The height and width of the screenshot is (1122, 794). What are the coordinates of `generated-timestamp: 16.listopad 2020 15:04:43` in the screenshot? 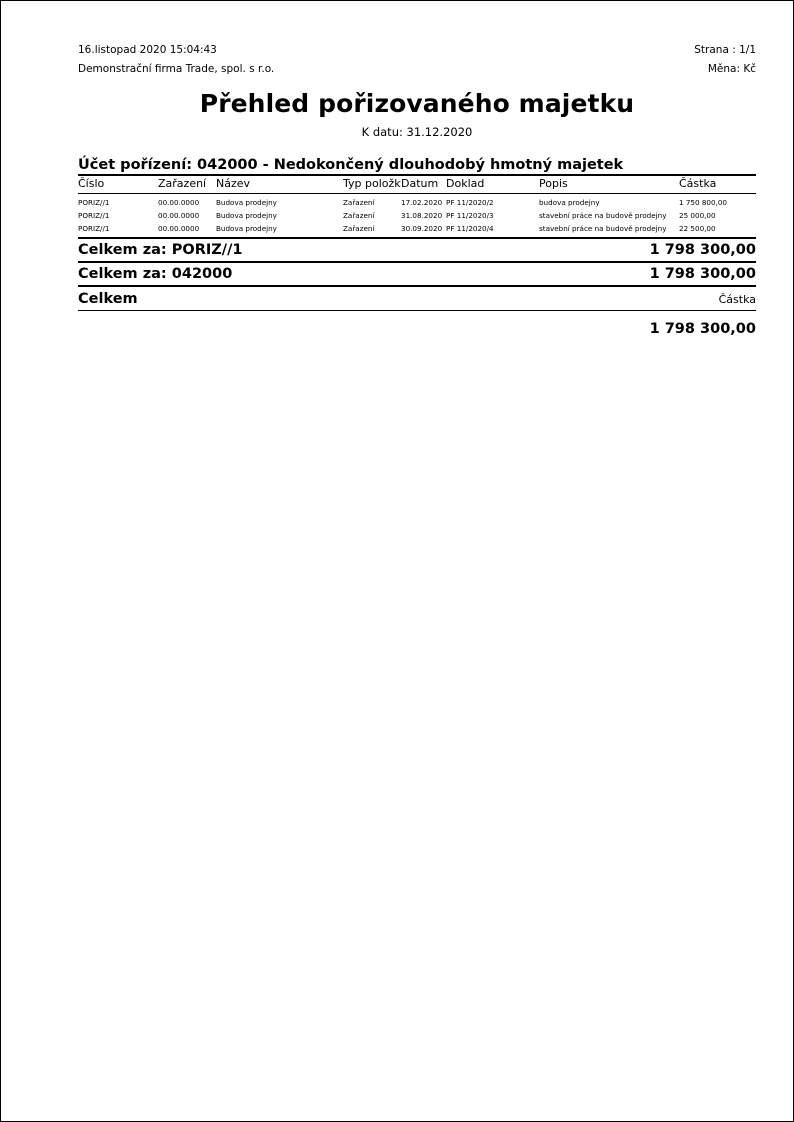 It's located at (147, 50).